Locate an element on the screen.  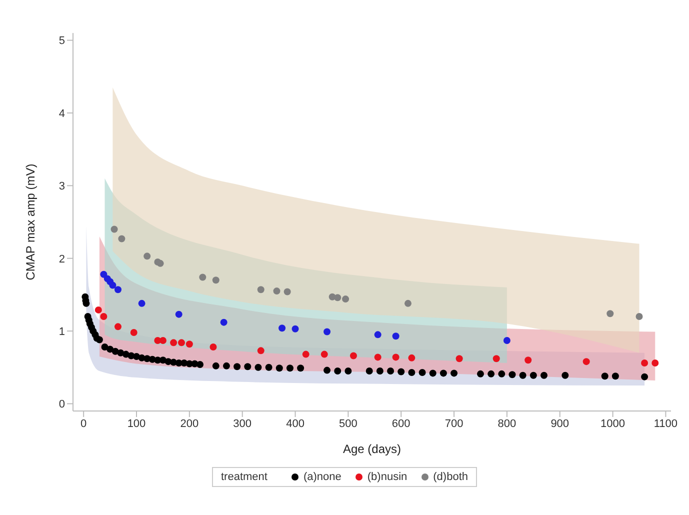
x-tick-label: 100 is located at coordinates (136, 424).